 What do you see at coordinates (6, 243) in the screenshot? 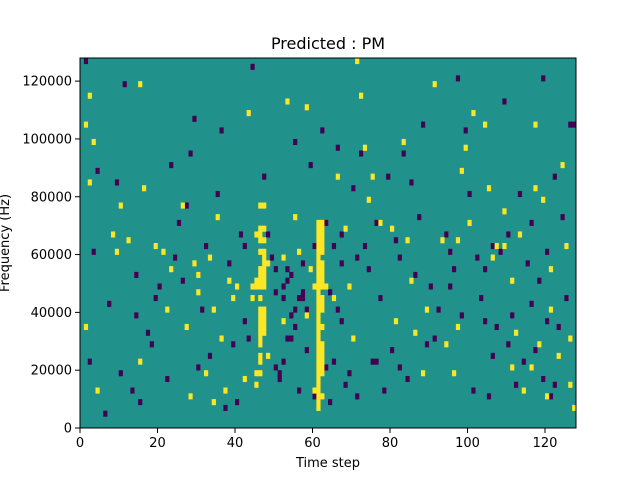
I see `y-axis-label: Frequency (Hz)` at bounding box center [6, 243].